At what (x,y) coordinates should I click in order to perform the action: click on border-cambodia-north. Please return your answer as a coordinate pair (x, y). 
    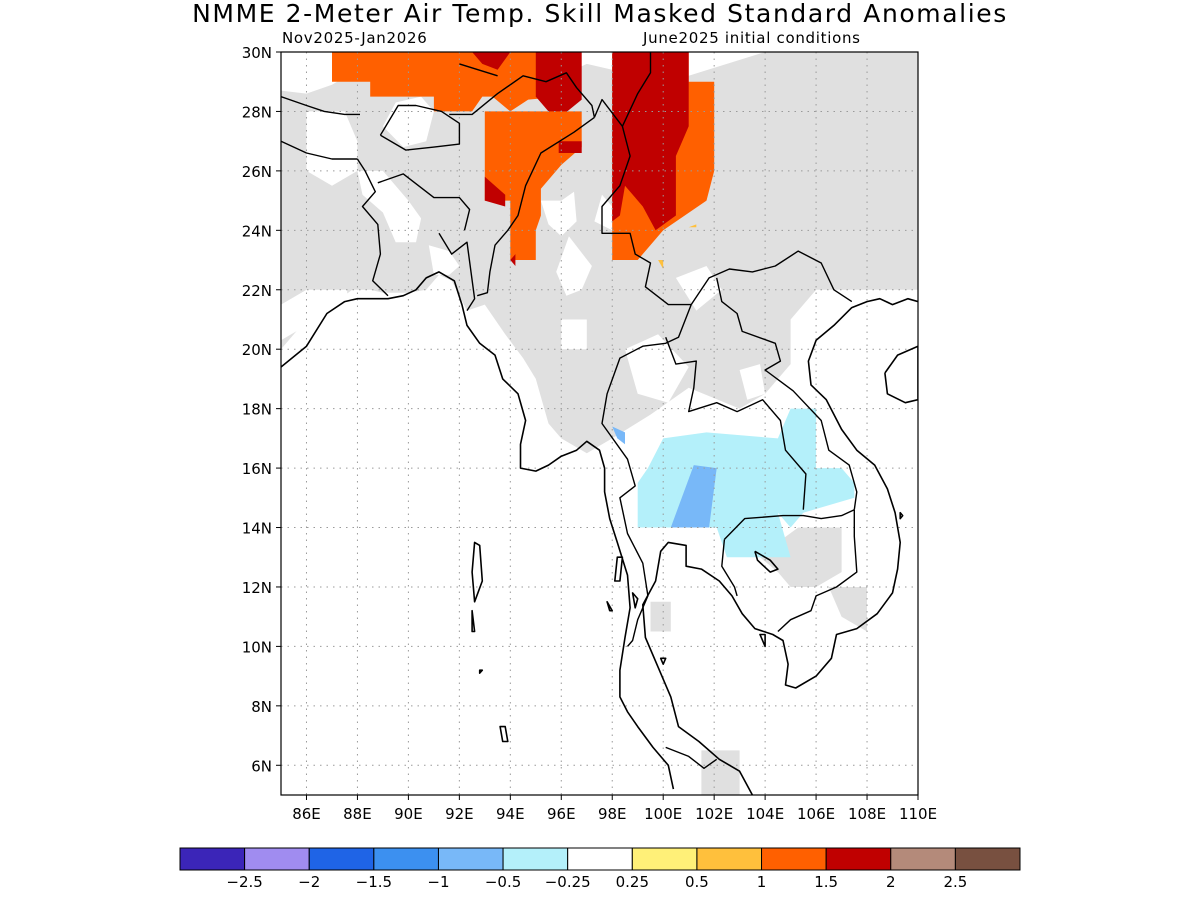
    Looking at the image, I should click on (789, 524).